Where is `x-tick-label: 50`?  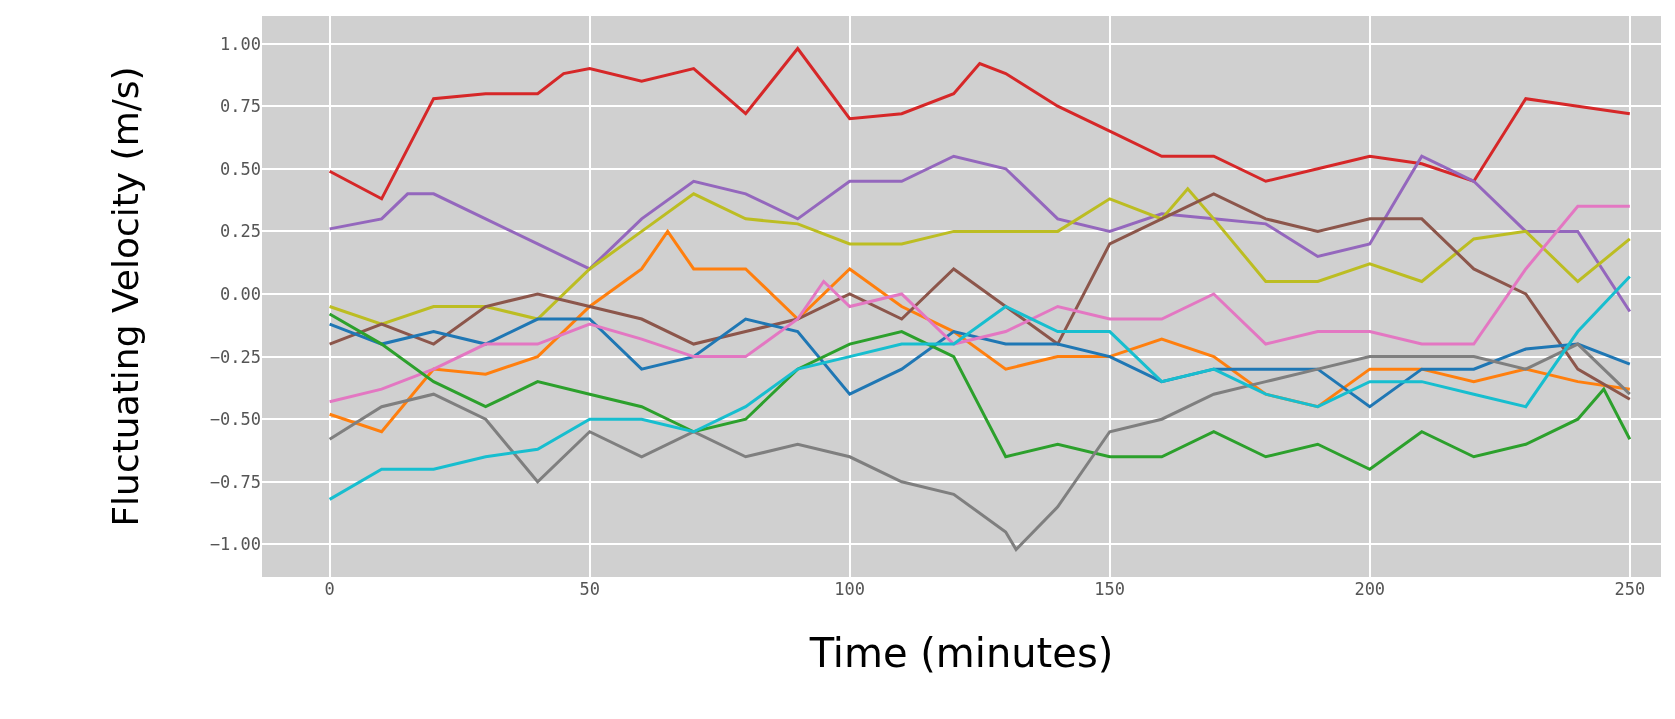 x-tick-label: 50 is located at coordinates (589, 589).